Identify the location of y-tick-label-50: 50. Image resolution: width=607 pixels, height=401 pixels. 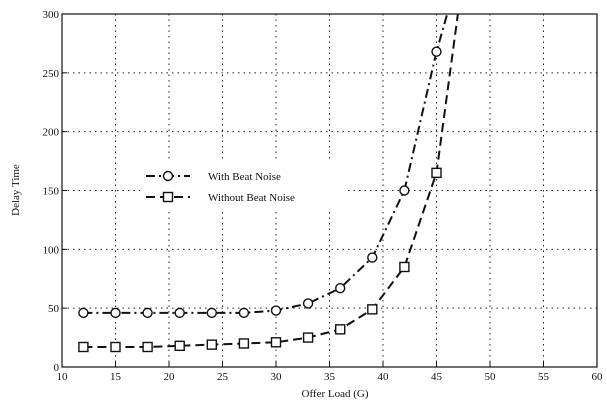
(54, 309).